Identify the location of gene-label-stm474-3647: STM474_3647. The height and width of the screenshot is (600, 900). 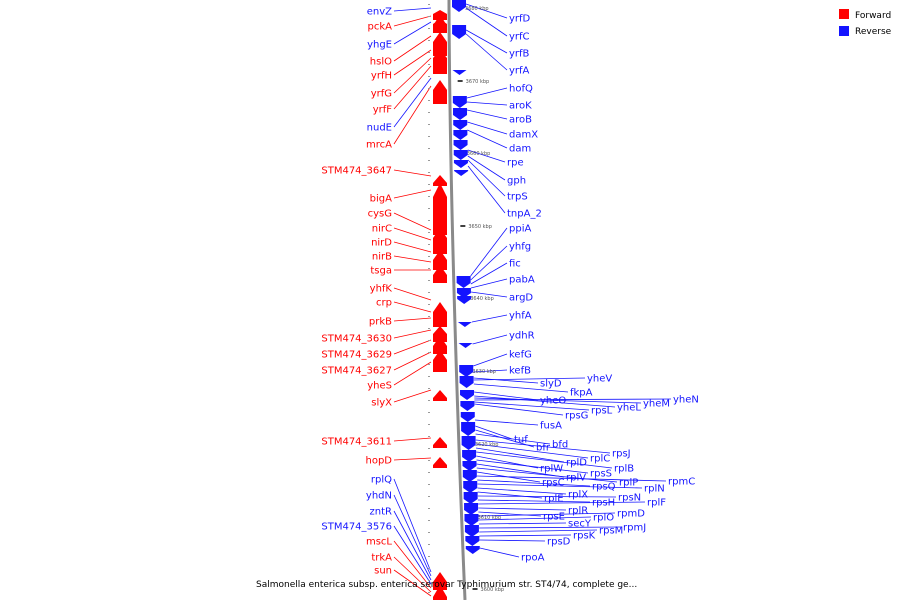
(356, 171).